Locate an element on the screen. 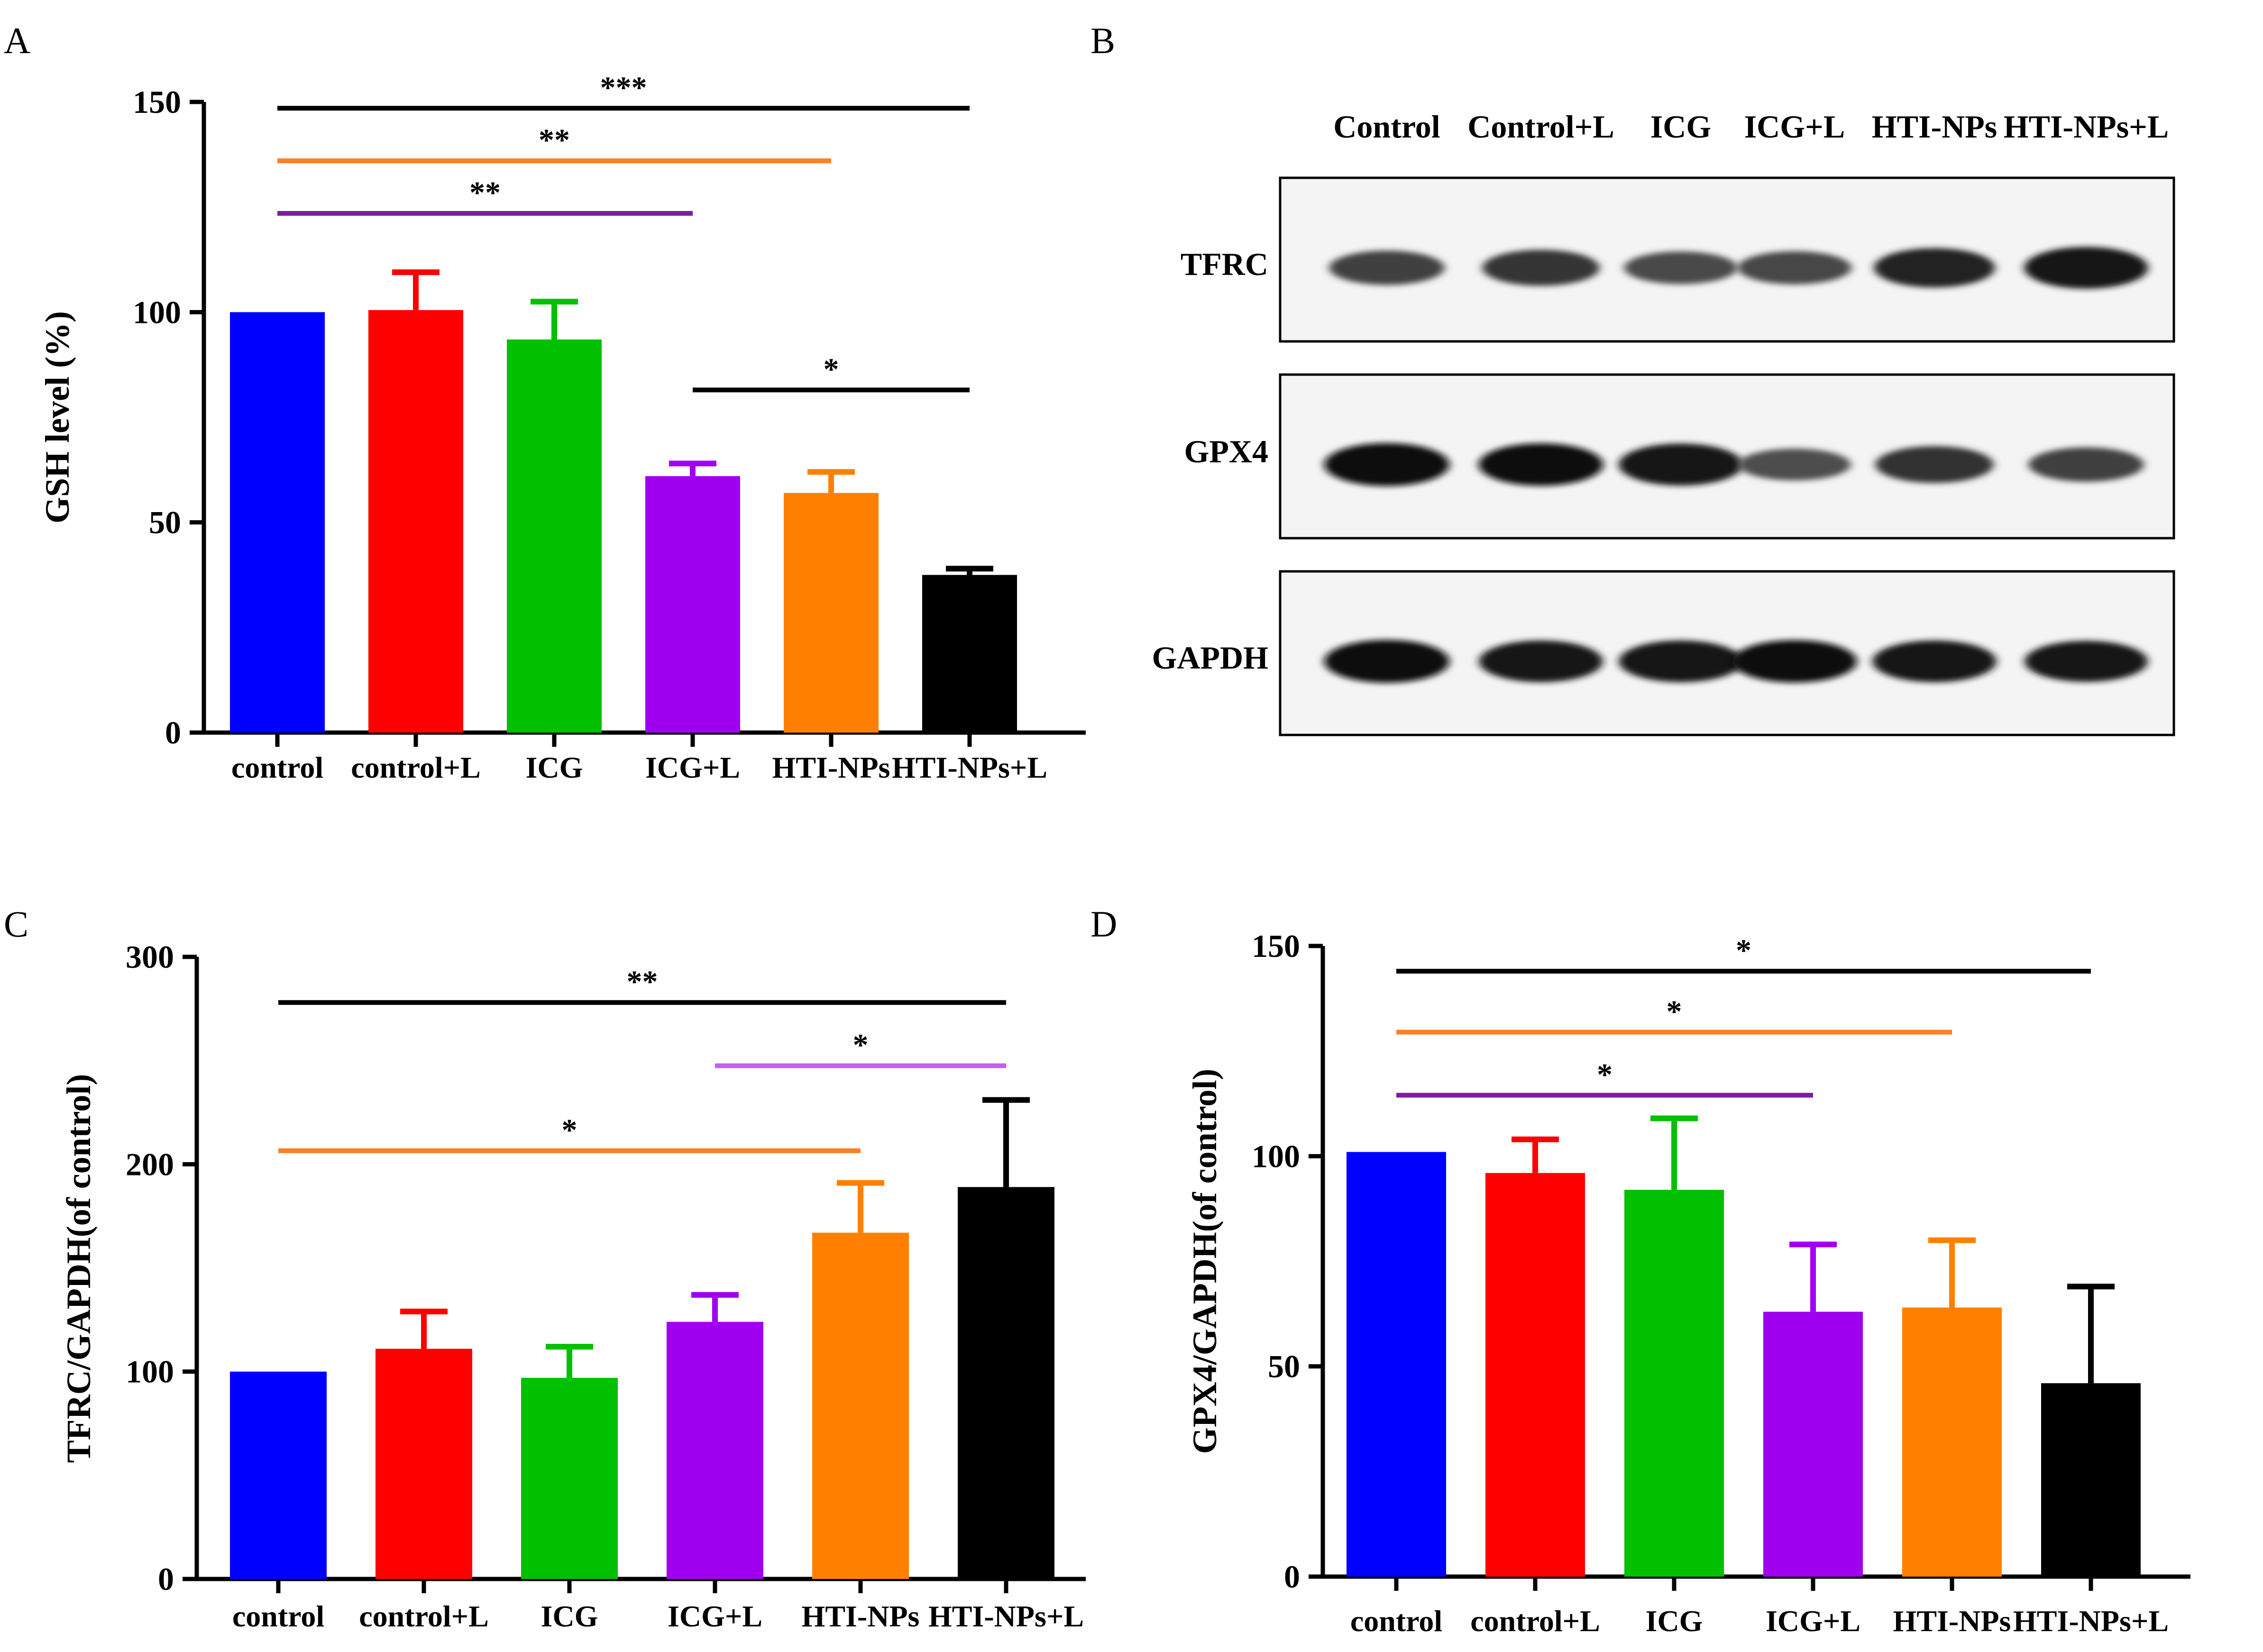  y-axis-title: GSH level (%) is located at coordinates (57, 417).